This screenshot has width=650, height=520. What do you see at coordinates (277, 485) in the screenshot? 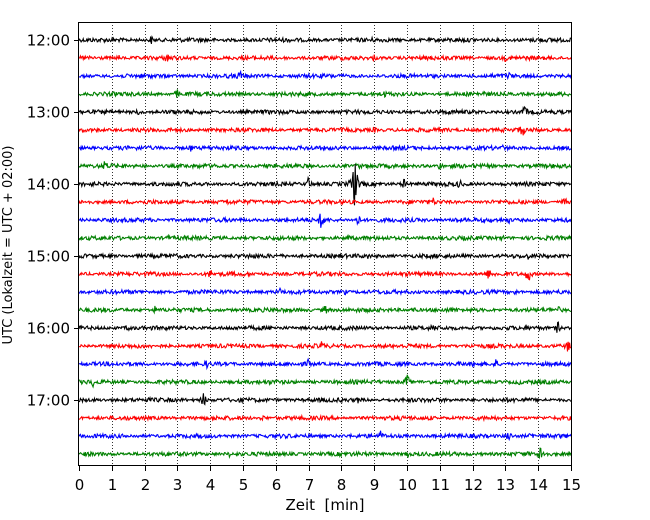
I see `x-tick-label-6: 6` at bounding box center [277, 485].